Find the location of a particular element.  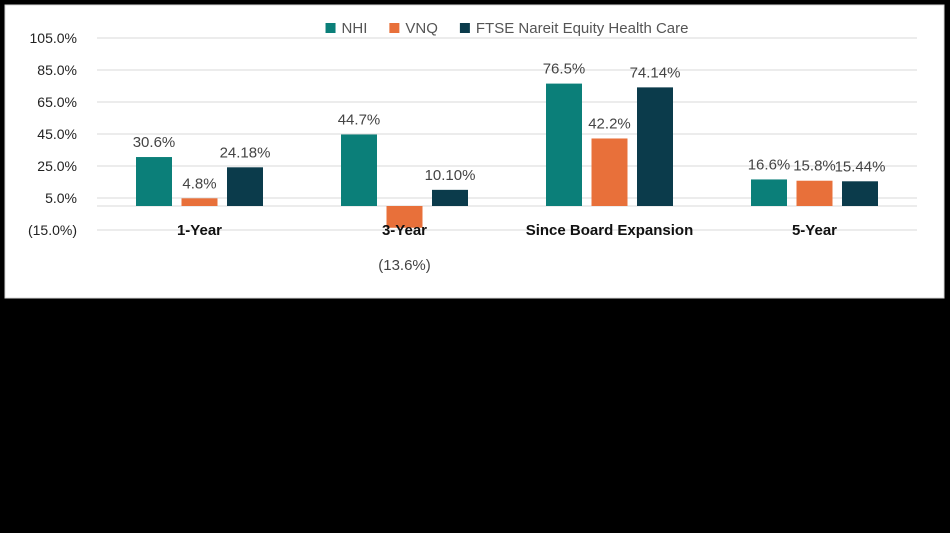

x-axis: 1-Year 3-Year Since Board Expansion 5-Year is located at coordinates (507, 230).